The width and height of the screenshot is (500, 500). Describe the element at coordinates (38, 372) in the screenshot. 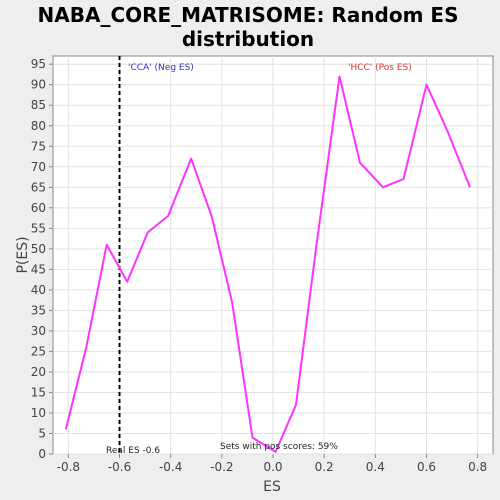

I see `y-tick-label: 20` at that location.